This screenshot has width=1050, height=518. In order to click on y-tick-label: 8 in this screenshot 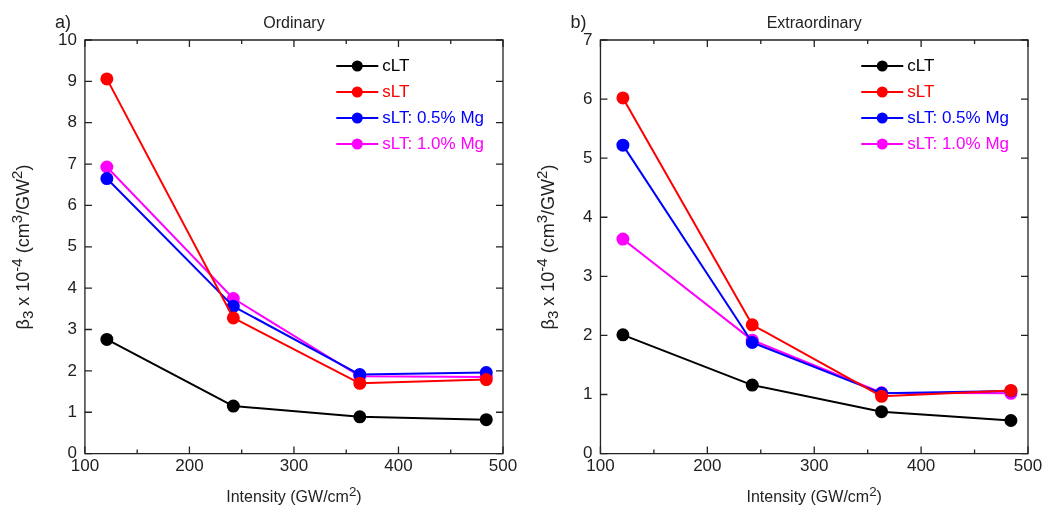, I will do `click(72, 122)`.